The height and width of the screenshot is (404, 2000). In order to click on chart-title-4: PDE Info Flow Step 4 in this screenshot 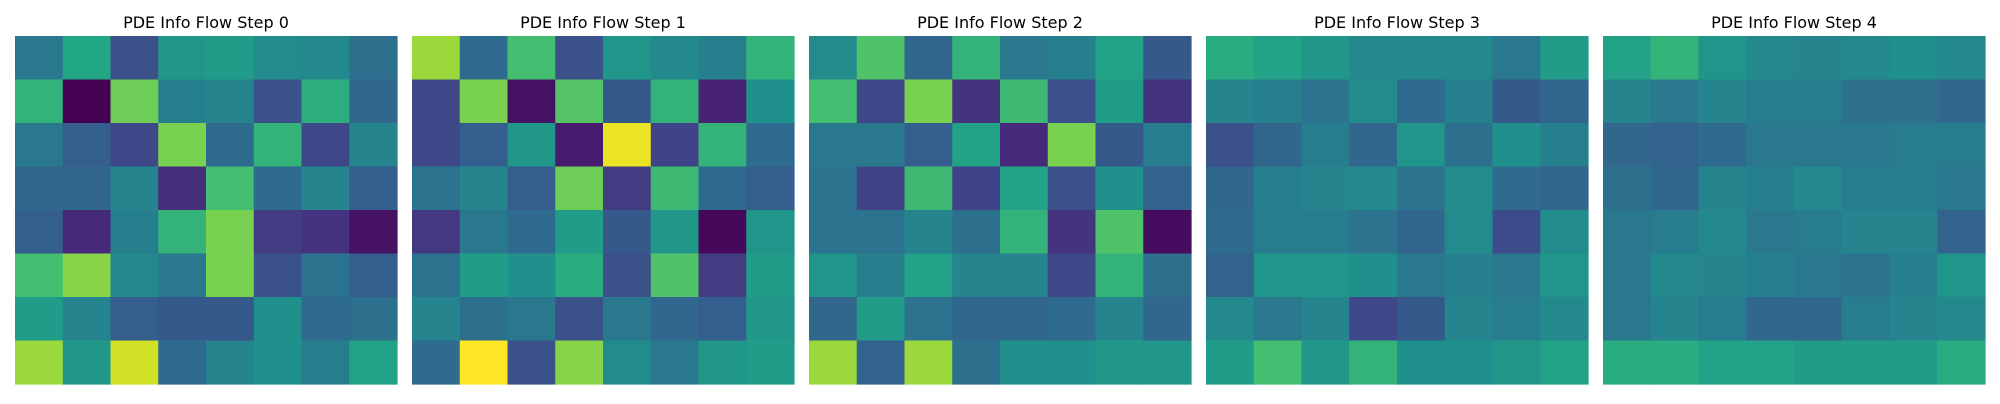, I will do `click(1794, 22)`.